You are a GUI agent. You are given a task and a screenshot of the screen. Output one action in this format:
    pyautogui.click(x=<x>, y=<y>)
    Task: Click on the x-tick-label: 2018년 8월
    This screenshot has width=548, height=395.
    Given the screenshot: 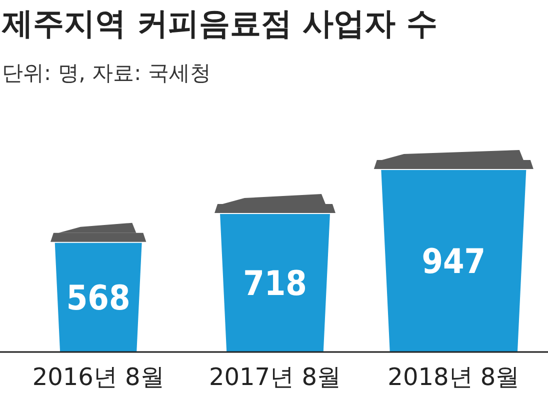 What is the action you would take?
    pyautogui.click(x=454, y=377)
    